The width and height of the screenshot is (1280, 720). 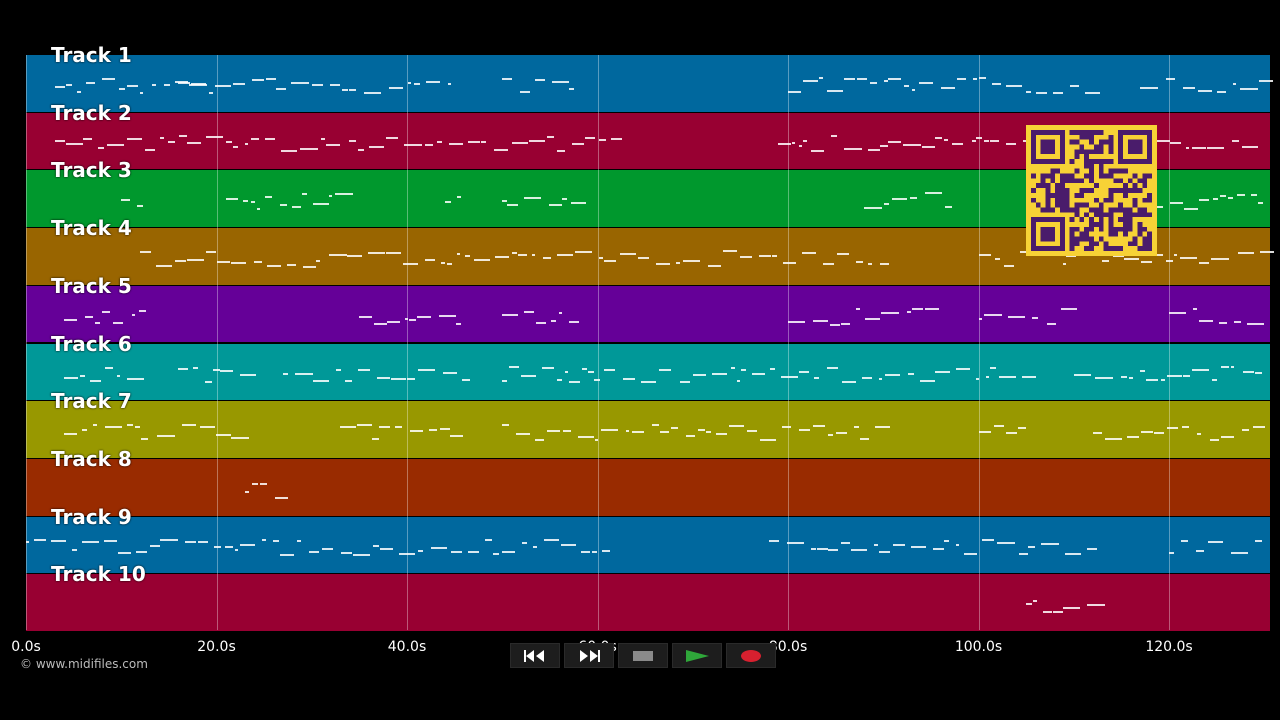 I want to click on transport-controls, so click(x=643, y=655).